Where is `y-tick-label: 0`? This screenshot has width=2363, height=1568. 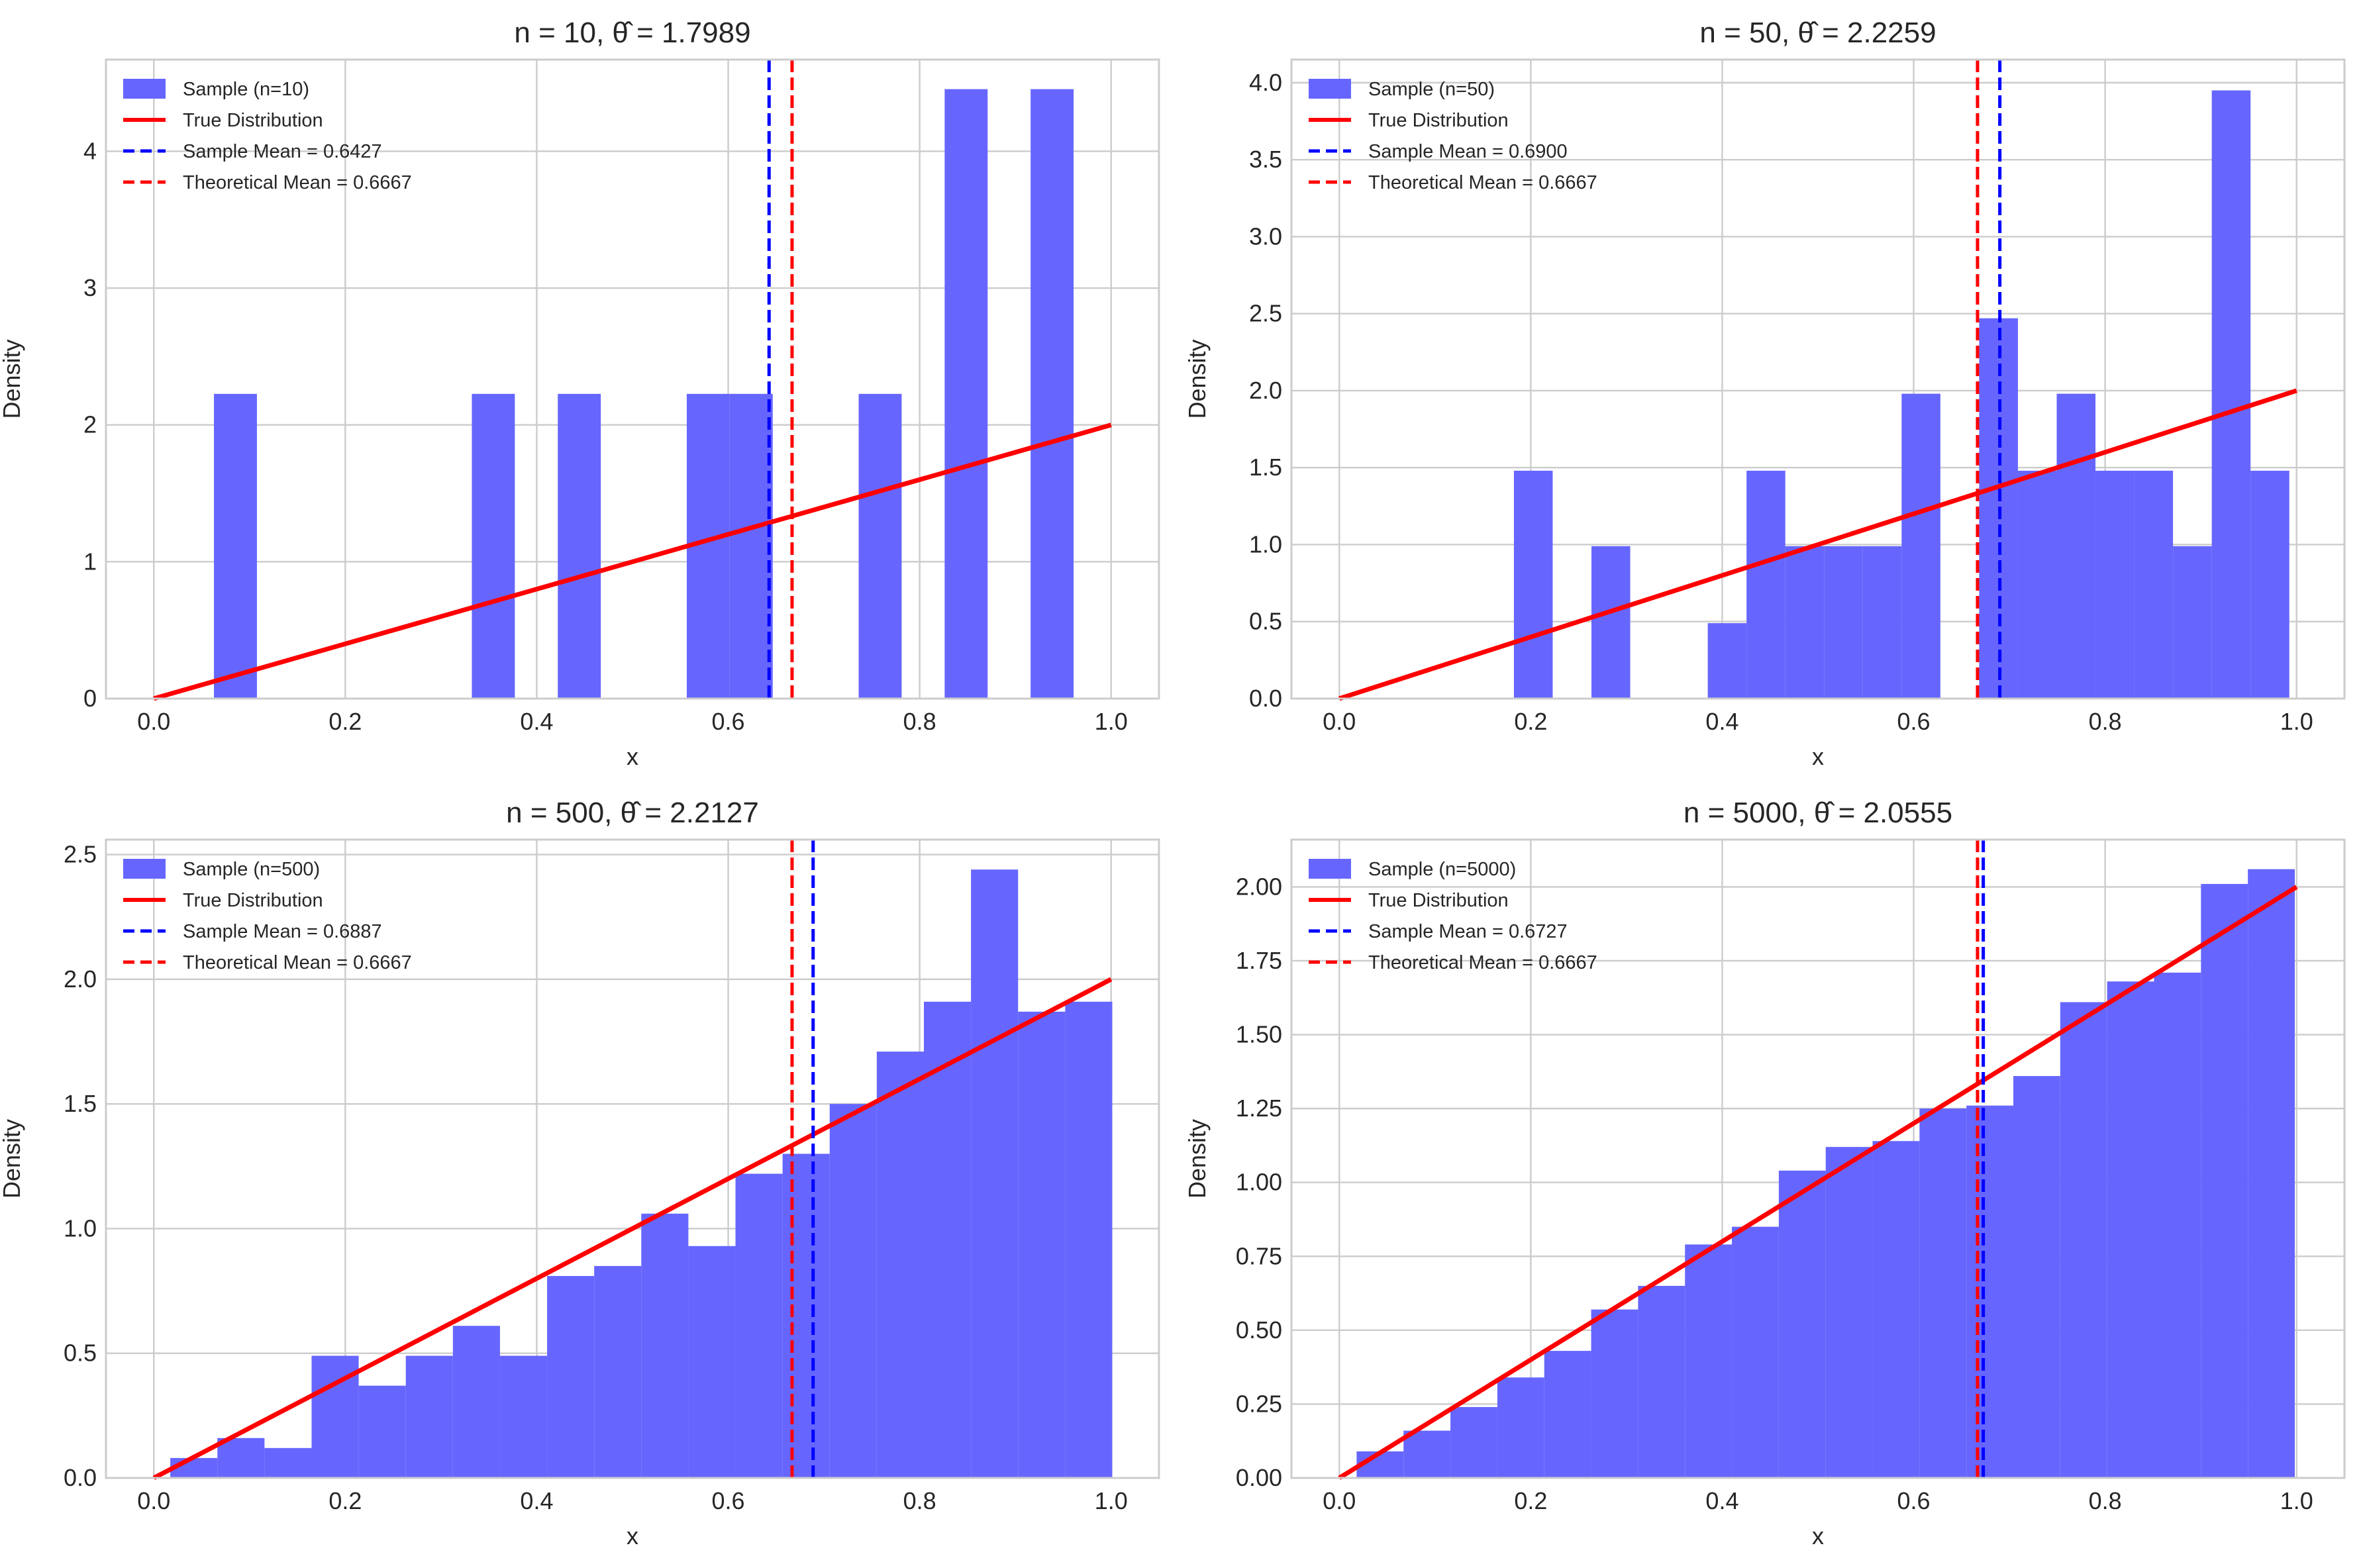 y-tick-label: 0 is located at coordinates (90, 698).